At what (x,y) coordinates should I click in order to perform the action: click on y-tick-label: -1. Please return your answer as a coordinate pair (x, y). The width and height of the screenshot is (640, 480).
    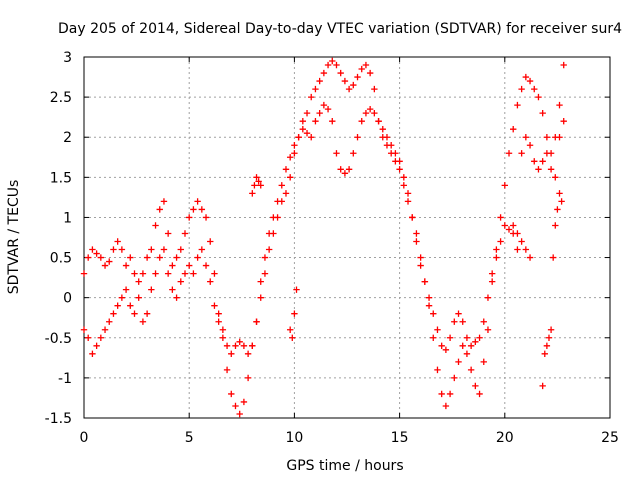
    Looking at the image, I should click on (65, 379).